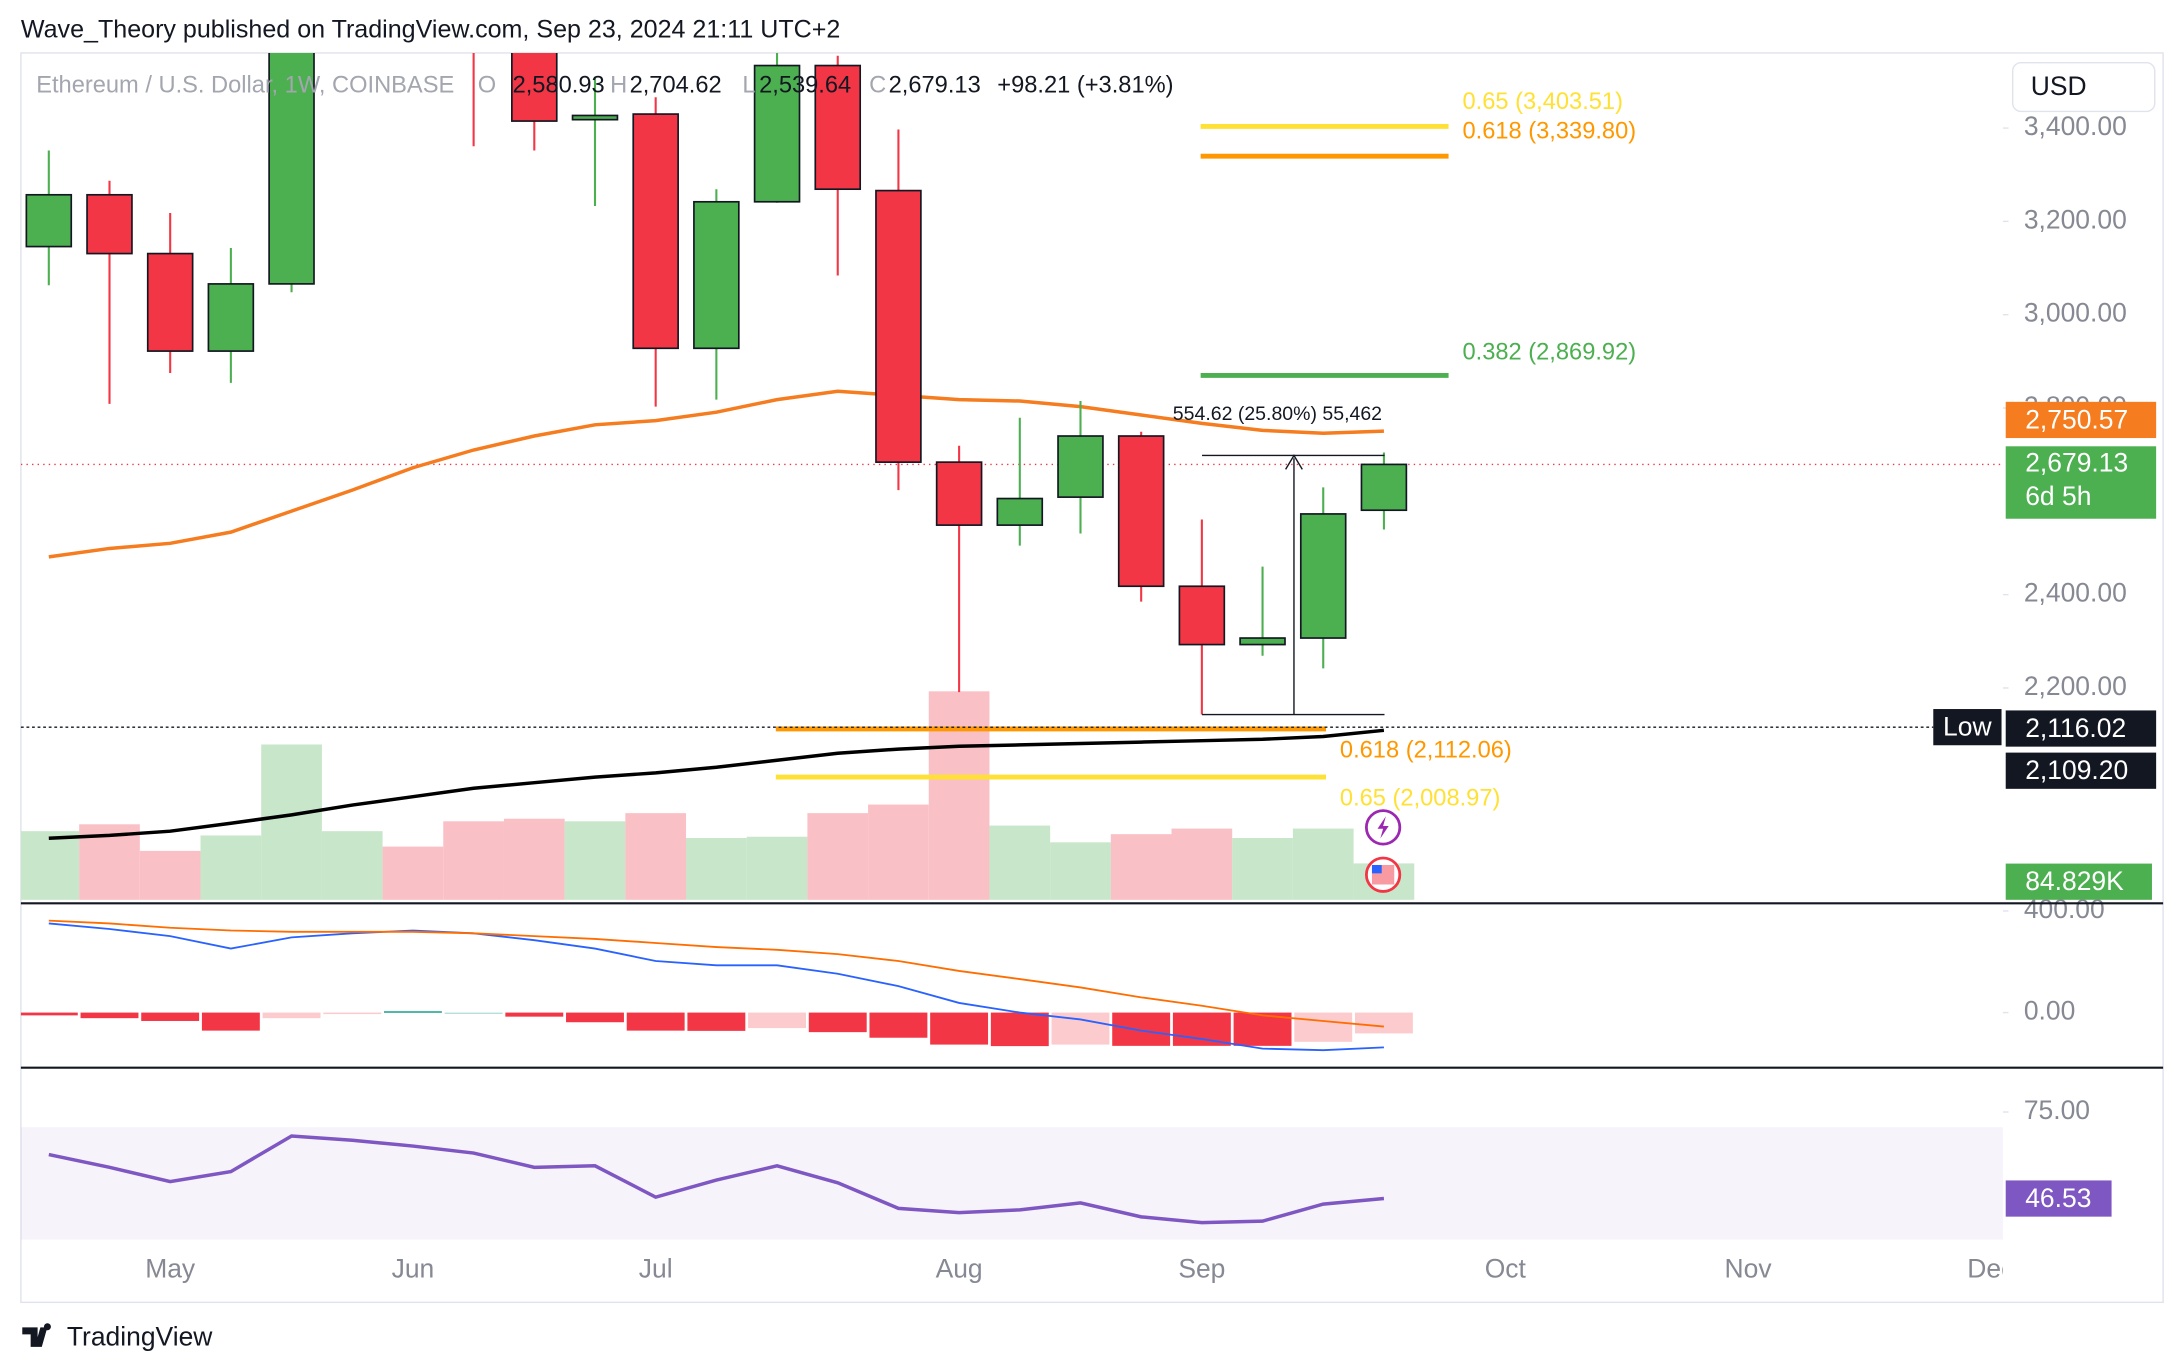  Describe the element at coordinates (559, 86) in the screenshot. I see `ohlc-value: 2,580.93` at that location.